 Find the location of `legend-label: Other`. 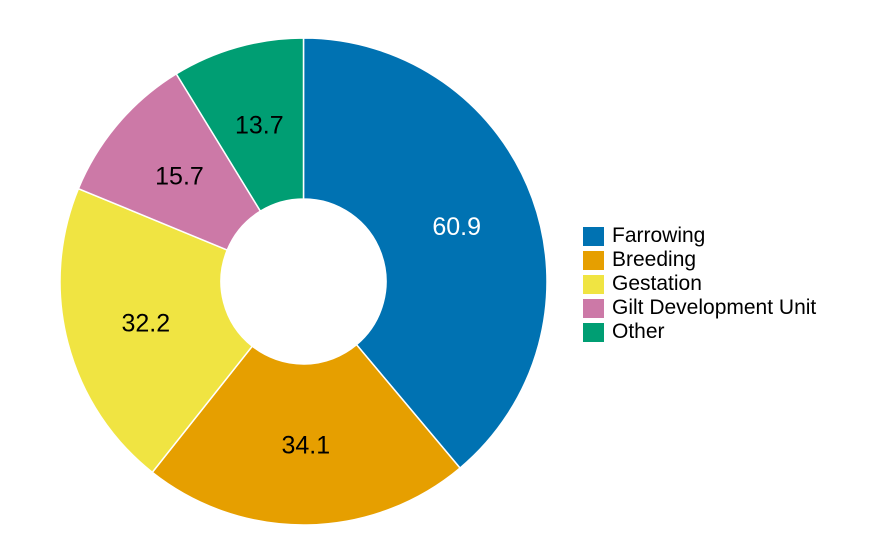

legend-label: Other is located at coordinates (638, 331).